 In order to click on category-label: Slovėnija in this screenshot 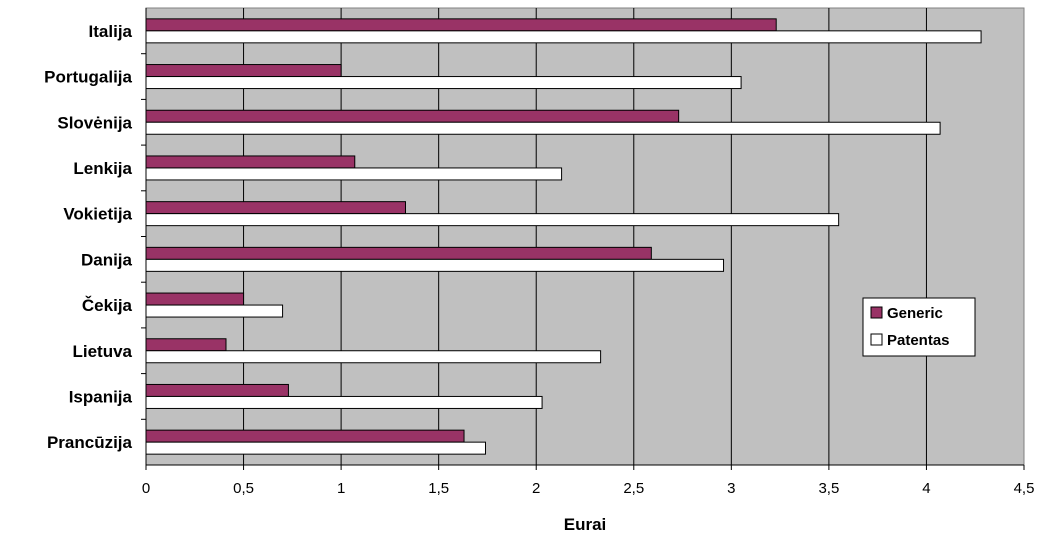, I will do `click(94, 122)`.